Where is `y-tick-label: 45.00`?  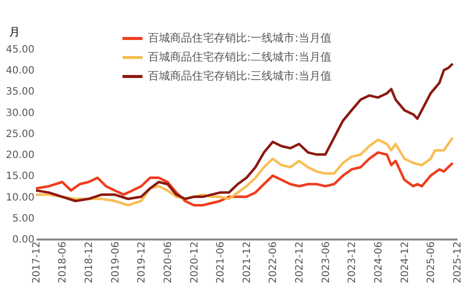
y-tick-label: 45.00 is located at coordinates (20, 50).